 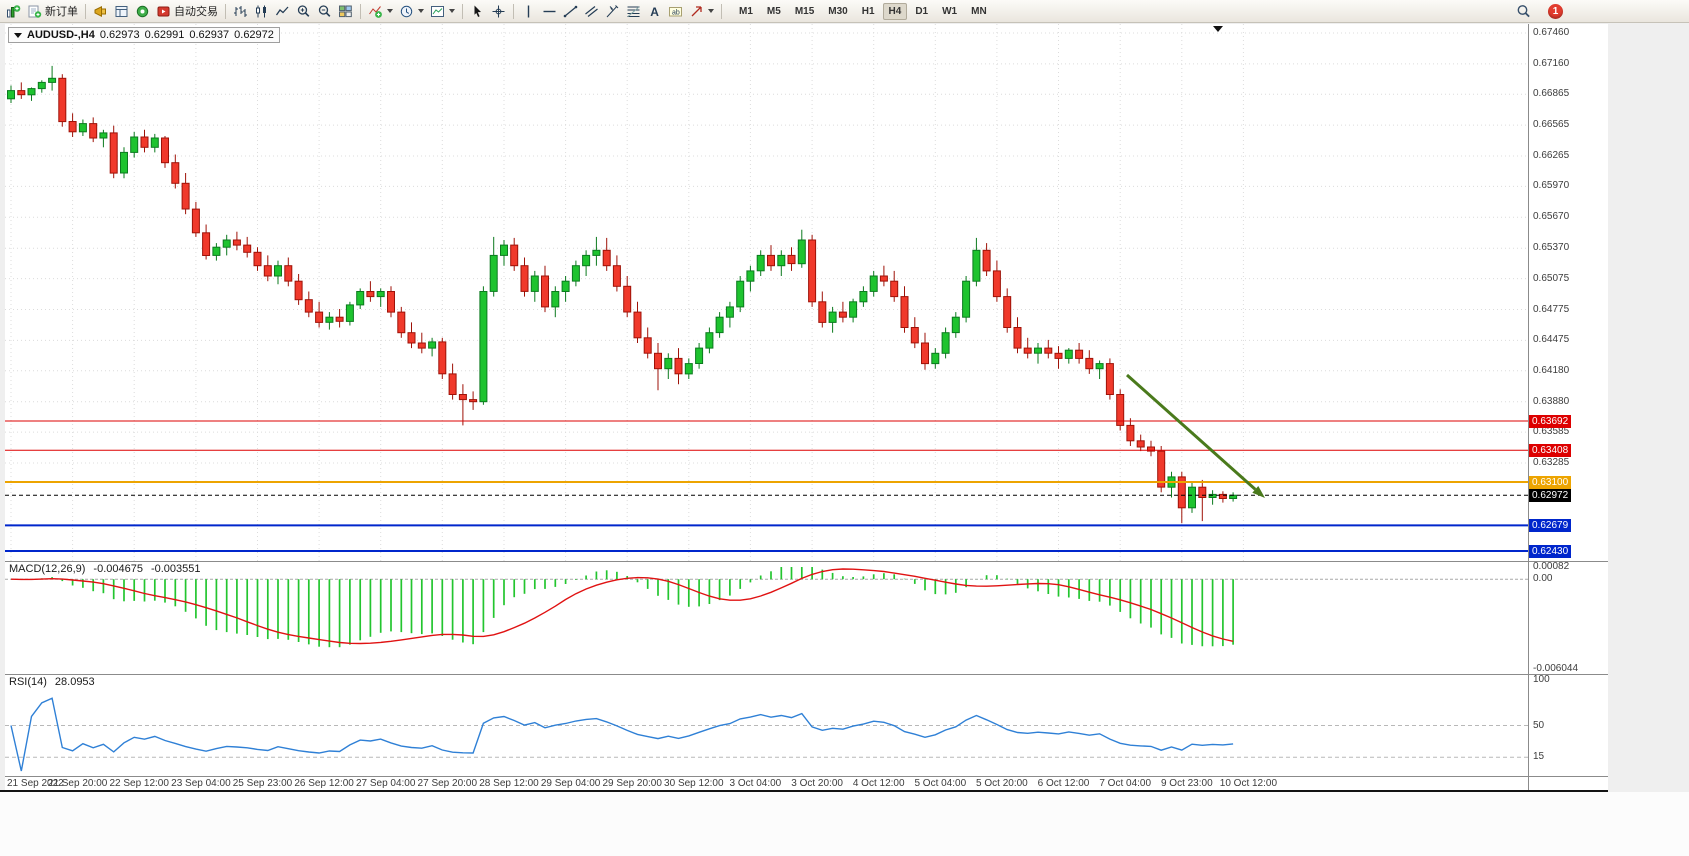 What do you see at coordinates (950, 11) in the screenshot?
I see `timeframe-button-w1: W1` at bounding box center [950, 11].